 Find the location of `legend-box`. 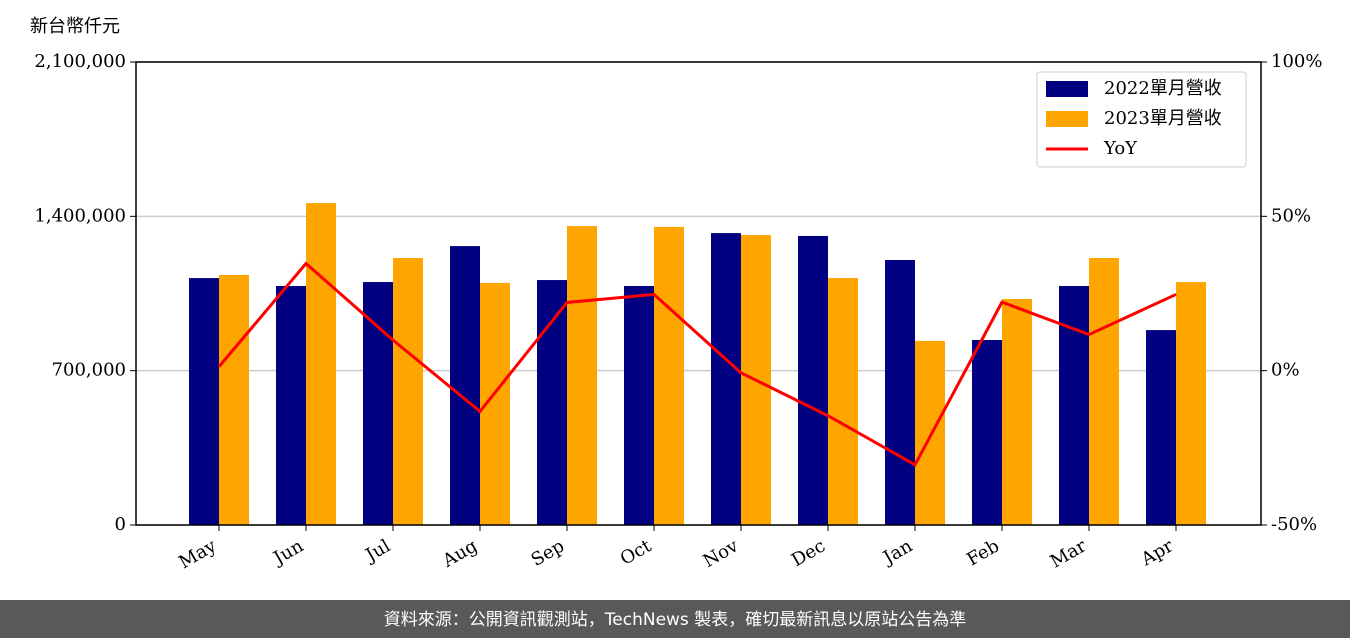

legend-box is located at coordinates (1141, 119).